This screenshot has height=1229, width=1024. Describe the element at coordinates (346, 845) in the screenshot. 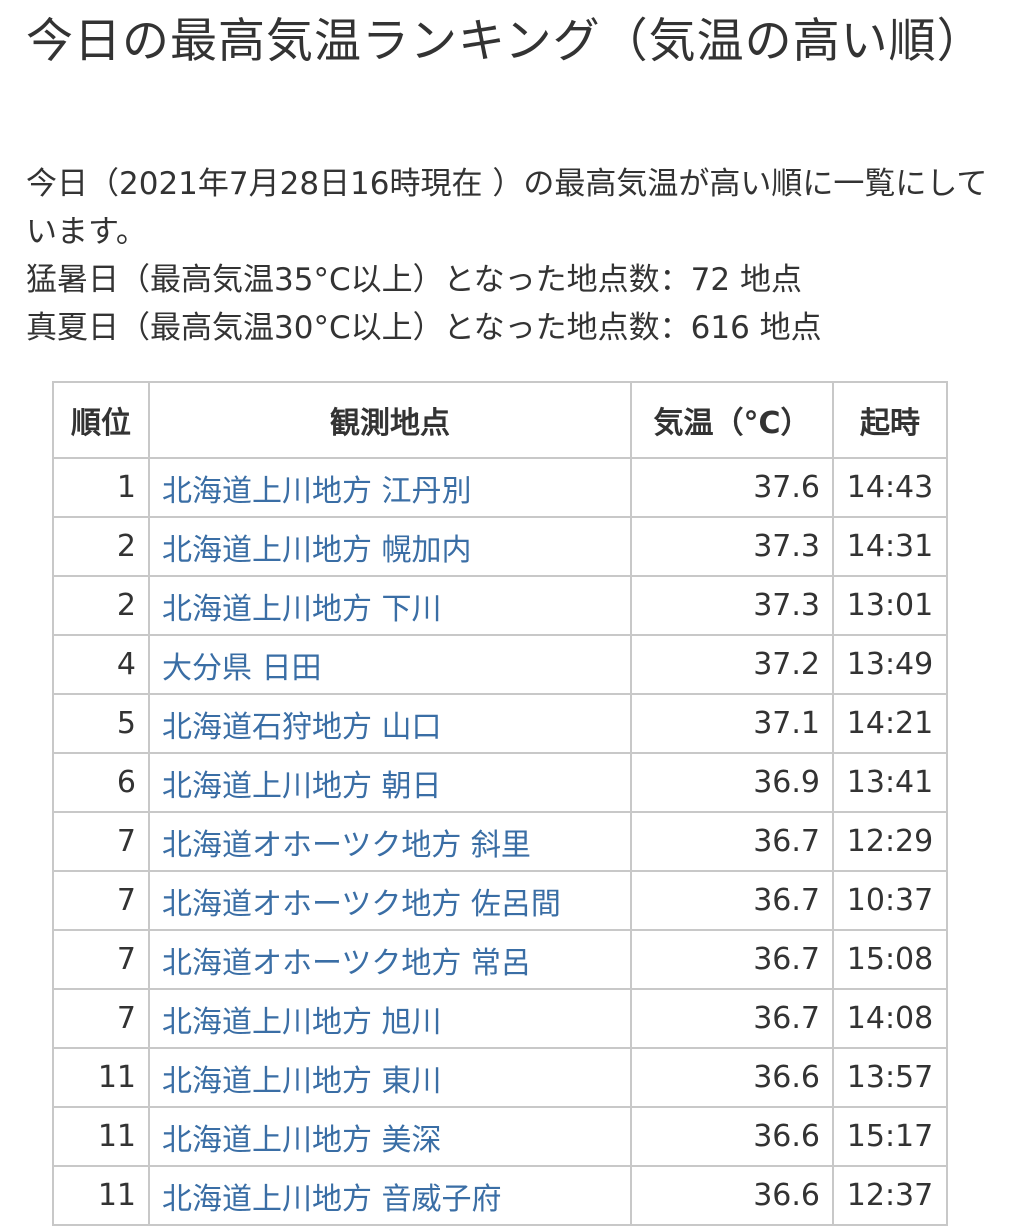

I see `location-link: 北海道オホーツク地方 斜里` at that location.